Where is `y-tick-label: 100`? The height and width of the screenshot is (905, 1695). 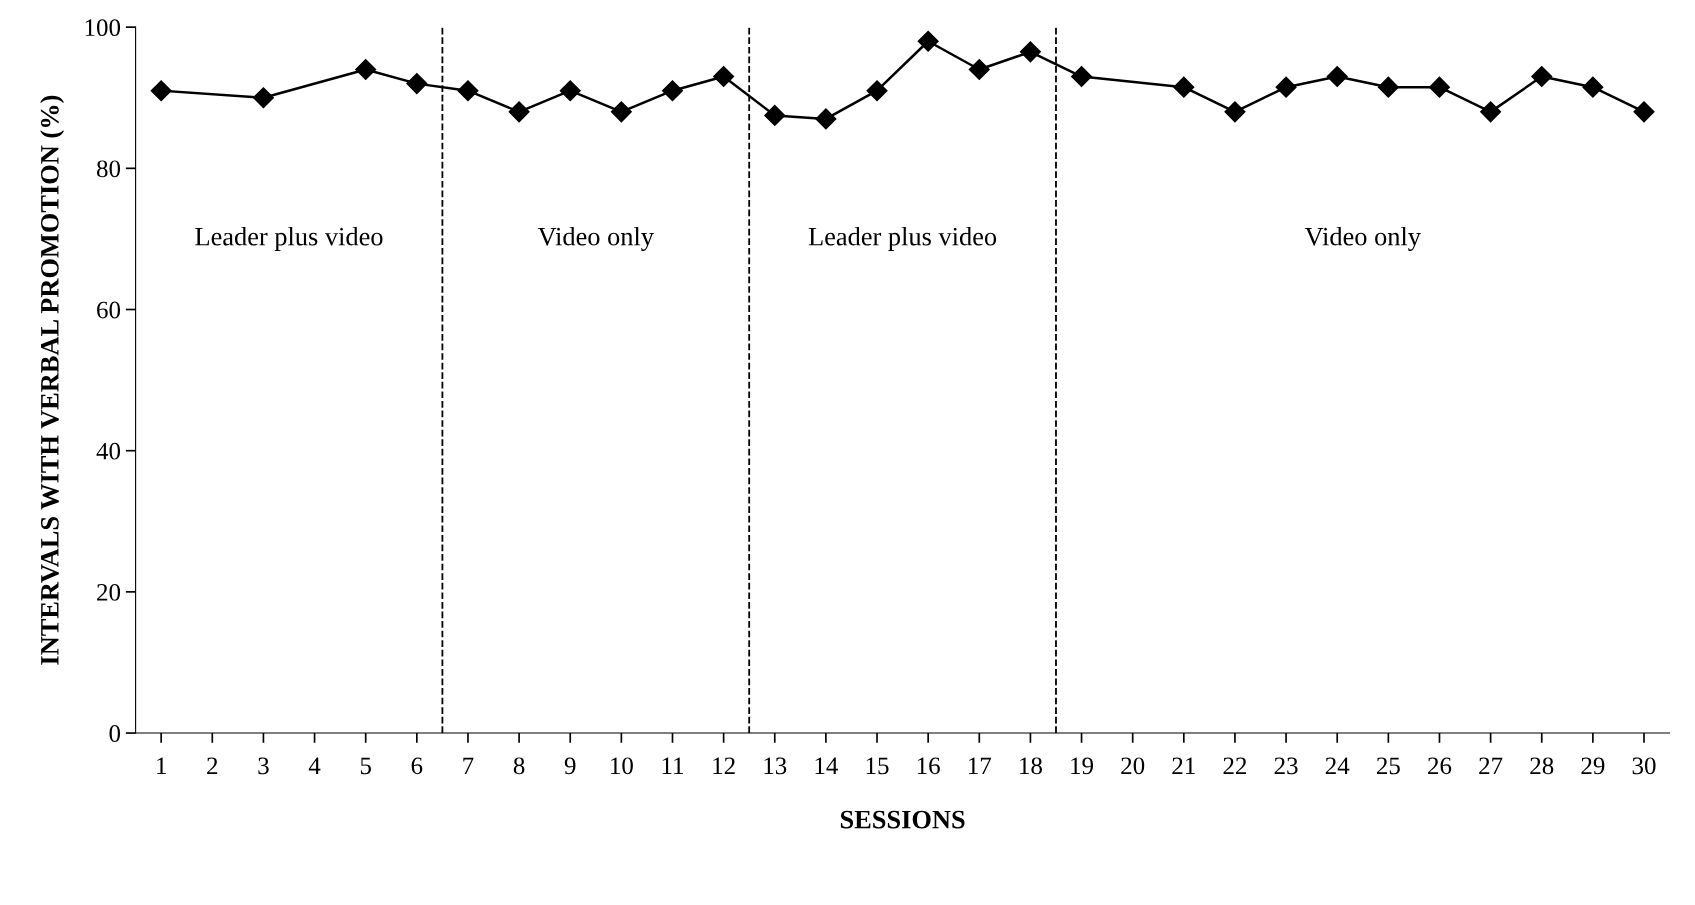 y-tick-label: 100 is located at coordinates (103, 28).